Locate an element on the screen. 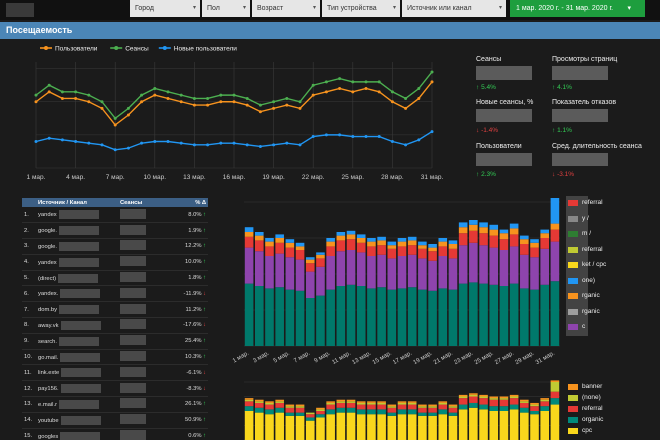 This screenshot has height=440, width=660. legend-label: ket / cpc is located at coordinates (594, 264).